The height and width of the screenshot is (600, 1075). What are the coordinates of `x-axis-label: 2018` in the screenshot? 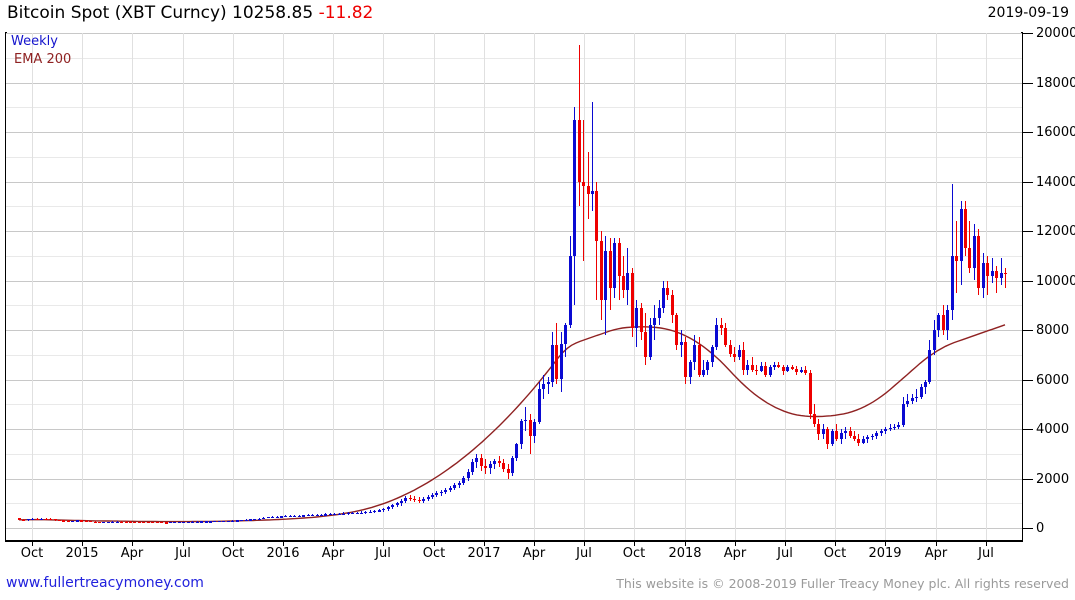 It's located at (685, 553).